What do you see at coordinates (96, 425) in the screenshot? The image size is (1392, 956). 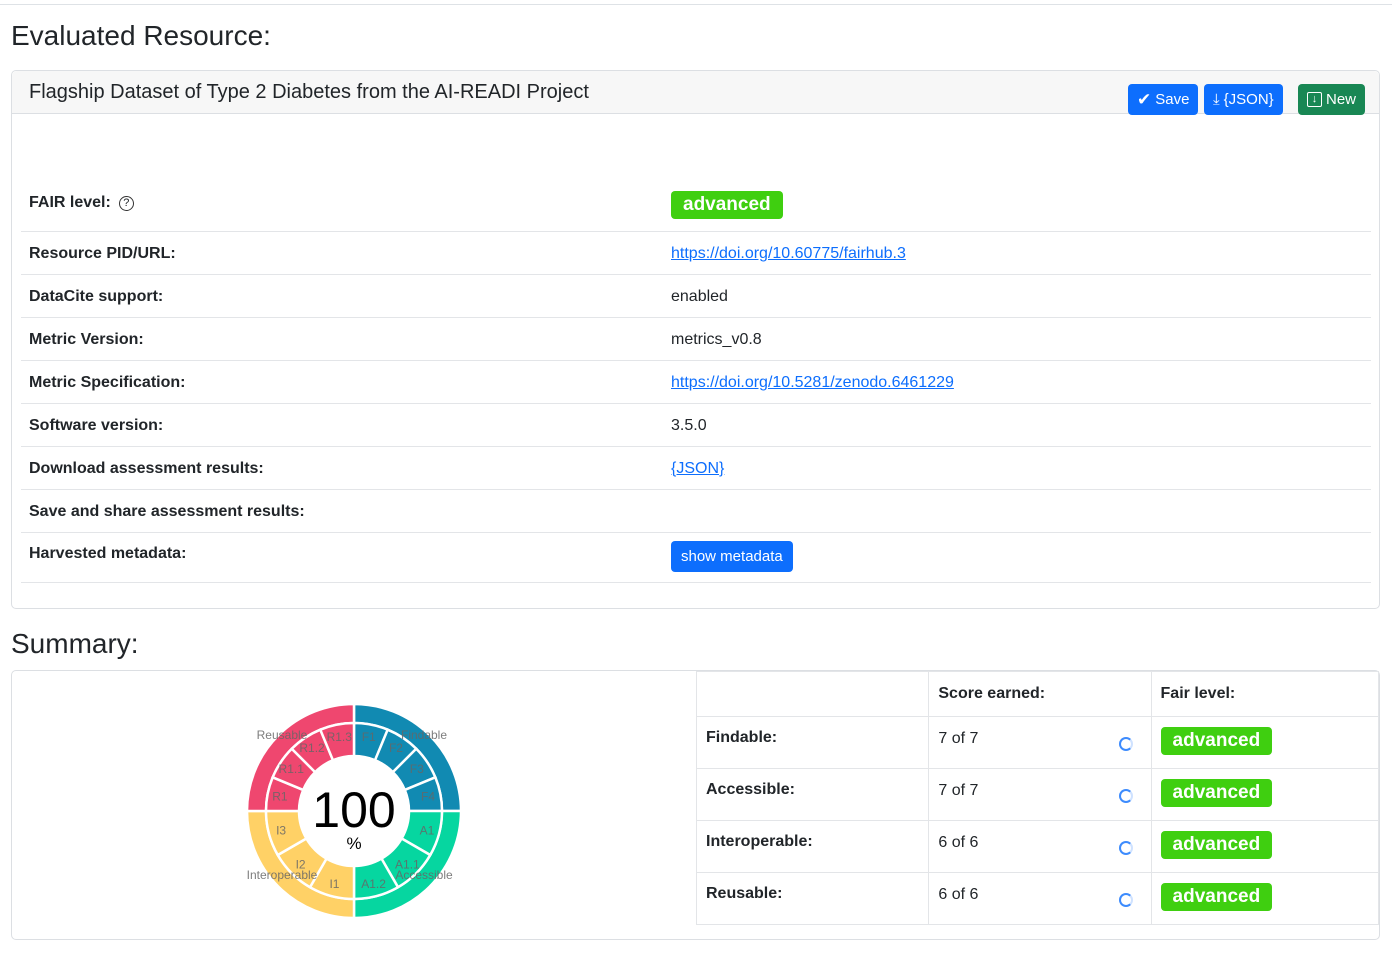 I see `info-label: Software version:` at bounding box center [96, 425].